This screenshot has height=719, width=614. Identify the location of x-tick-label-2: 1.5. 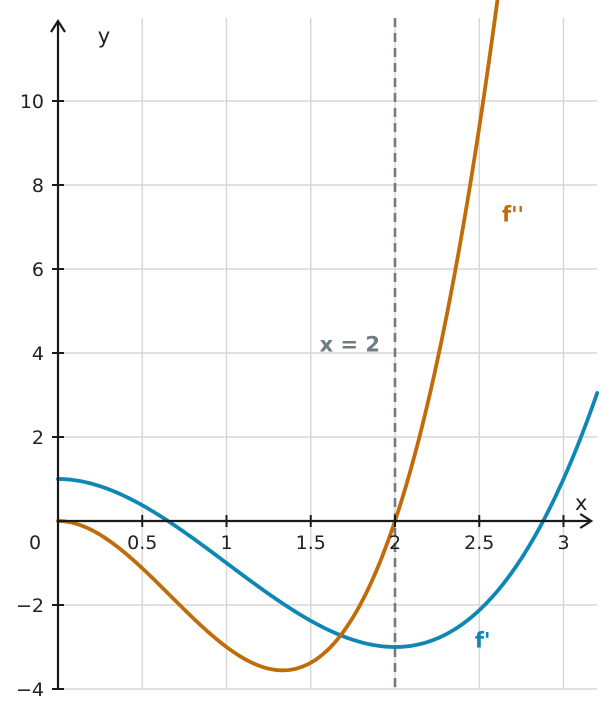
(311, 543).